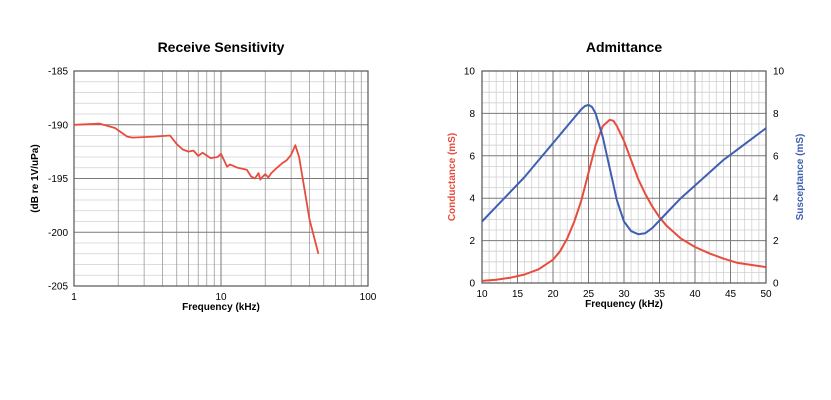 The height and width of the screenshot is (400, 831). Describe the element at coordinates (74, 297) in the screenshot. I see `x-tick-label: 1` at that location.